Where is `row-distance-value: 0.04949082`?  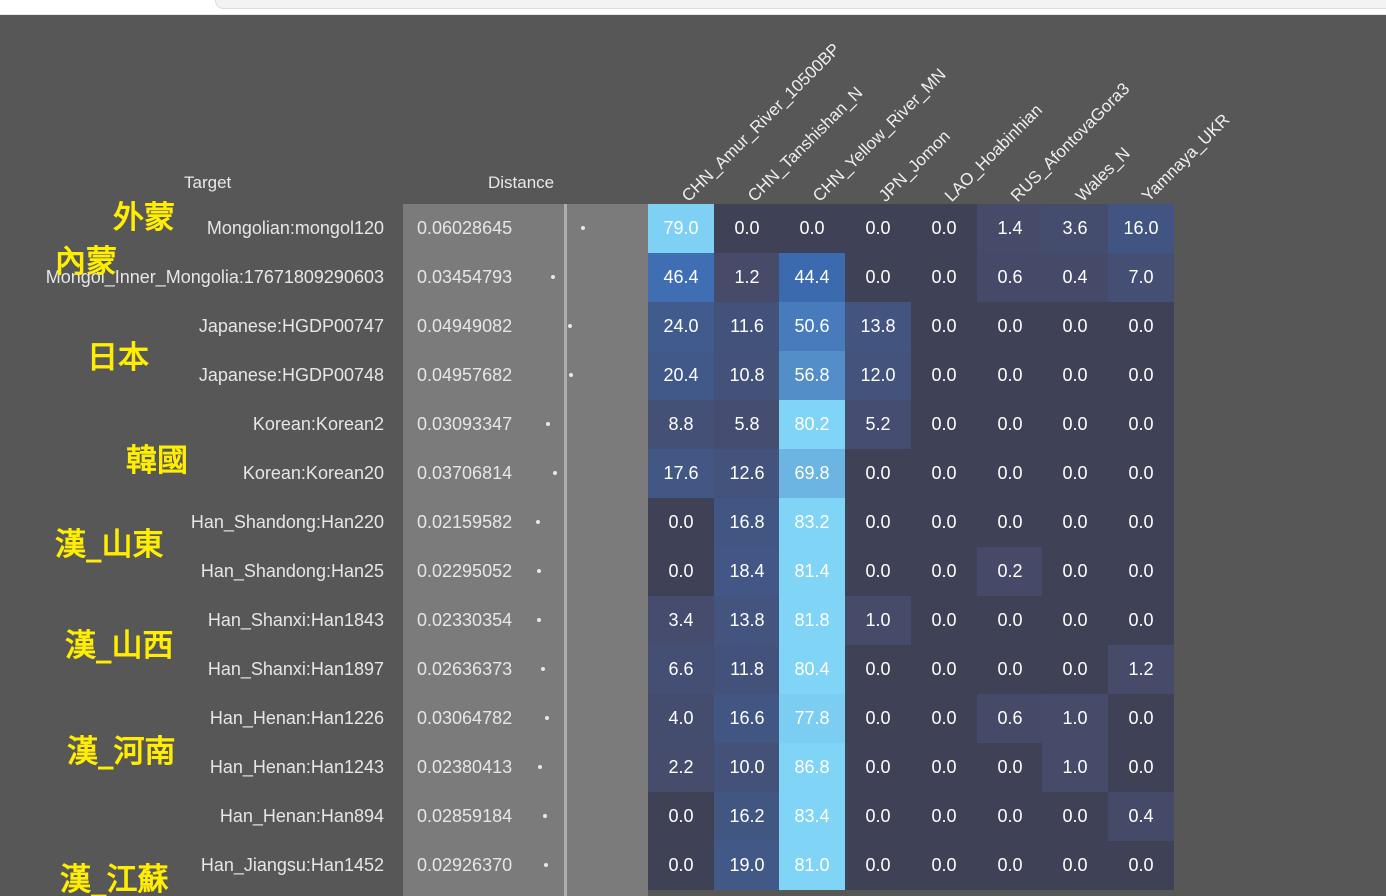
row-distance-value: 0.04949082 is located at coordinates (465, 326).